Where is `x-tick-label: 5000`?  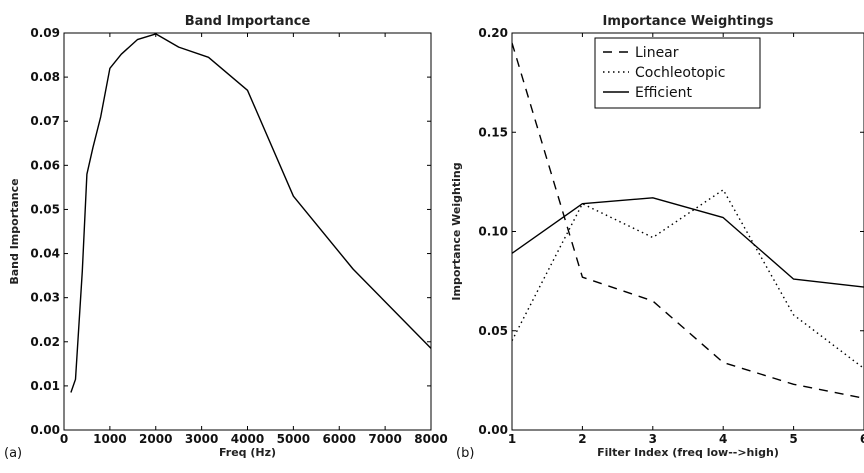 x-tick-label: 5000 is located at coordinates (293, 439).